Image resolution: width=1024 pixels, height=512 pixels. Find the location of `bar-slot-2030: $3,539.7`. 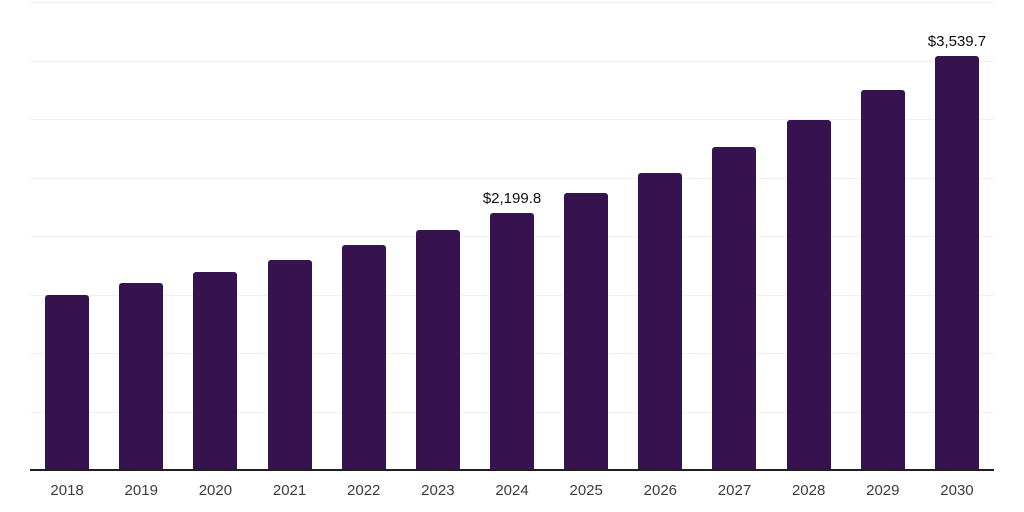

bar-slot-2030: $3,539.7 is located at coordinates (957, 236).